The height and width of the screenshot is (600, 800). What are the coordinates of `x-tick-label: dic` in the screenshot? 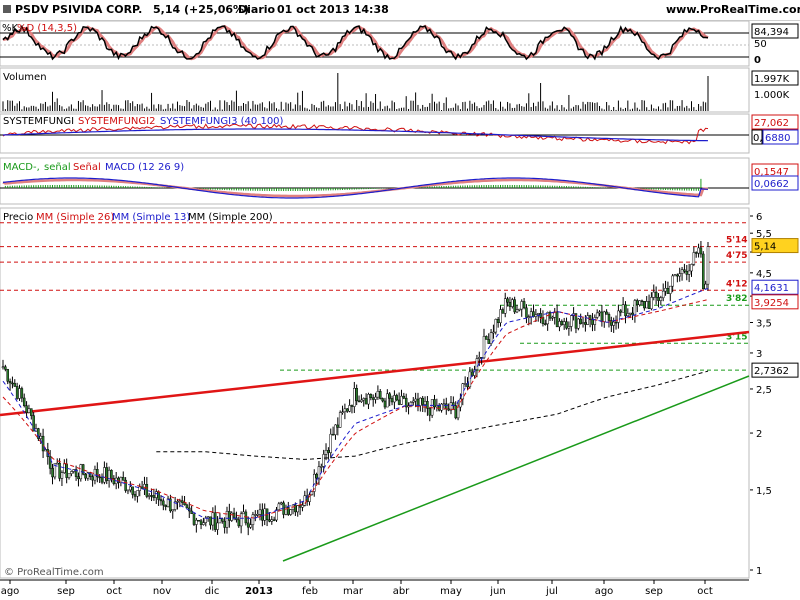 It's located at (212, 591).